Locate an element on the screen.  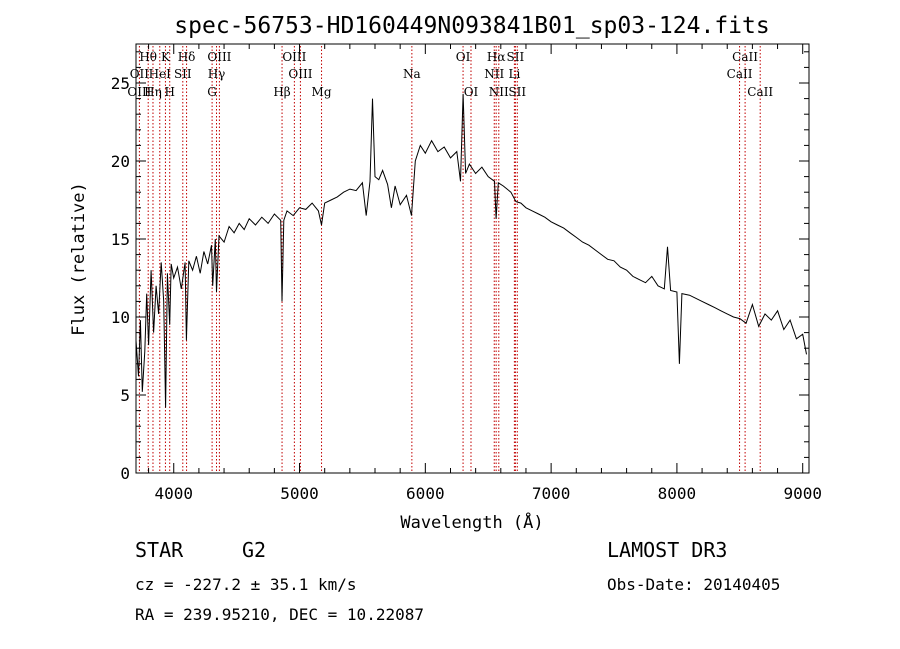
spectral-line-label: Hθ is located at coordinates (148, 57).